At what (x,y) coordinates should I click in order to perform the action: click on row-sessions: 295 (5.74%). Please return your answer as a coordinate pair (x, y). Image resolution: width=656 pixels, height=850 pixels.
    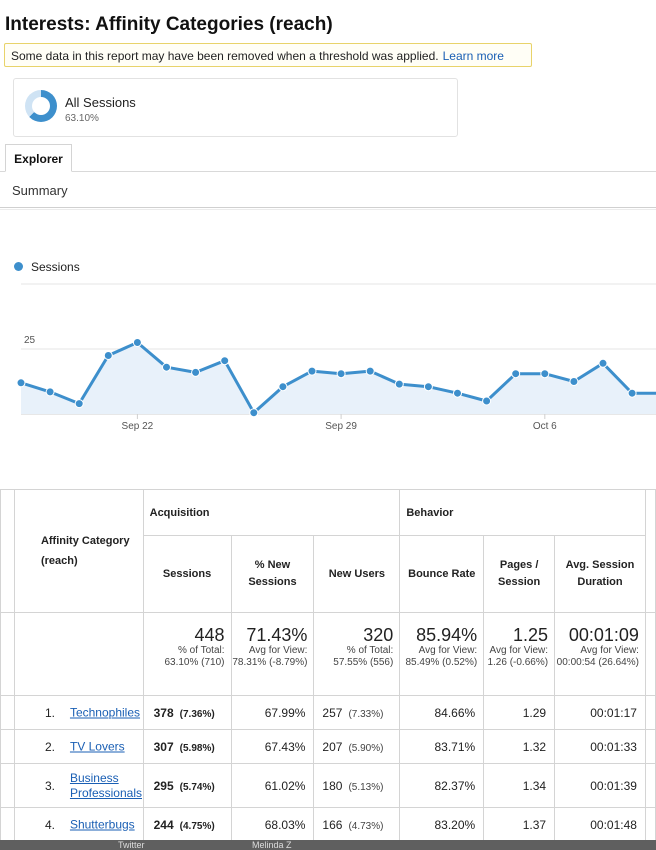
    Looking at the image, I should click on (187, 785).